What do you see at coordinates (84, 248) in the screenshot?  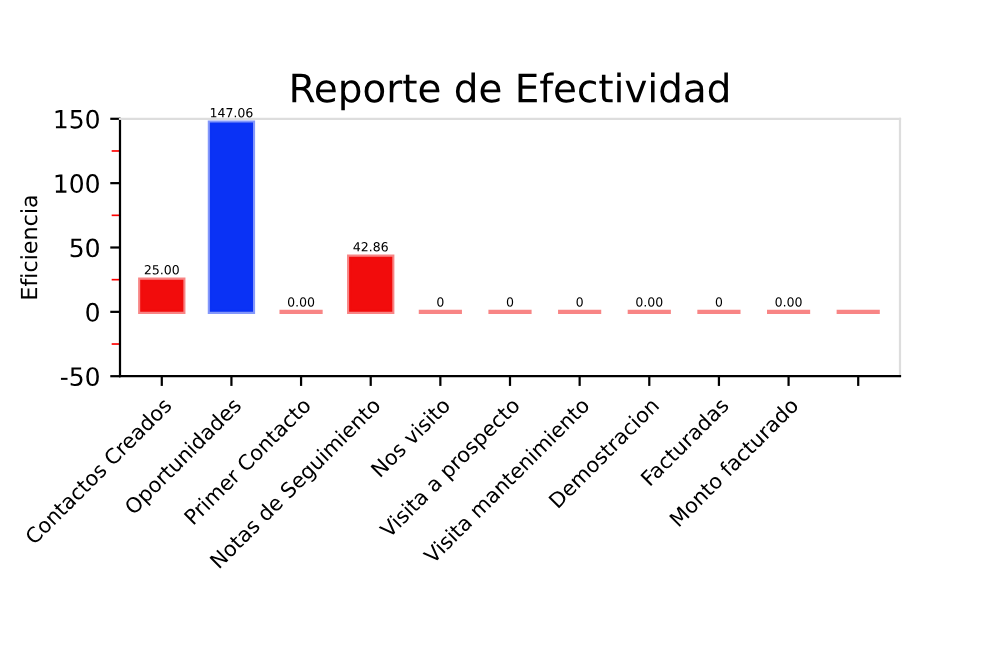 I see `y-tick-label: 50` at bounding box center [84, 248].